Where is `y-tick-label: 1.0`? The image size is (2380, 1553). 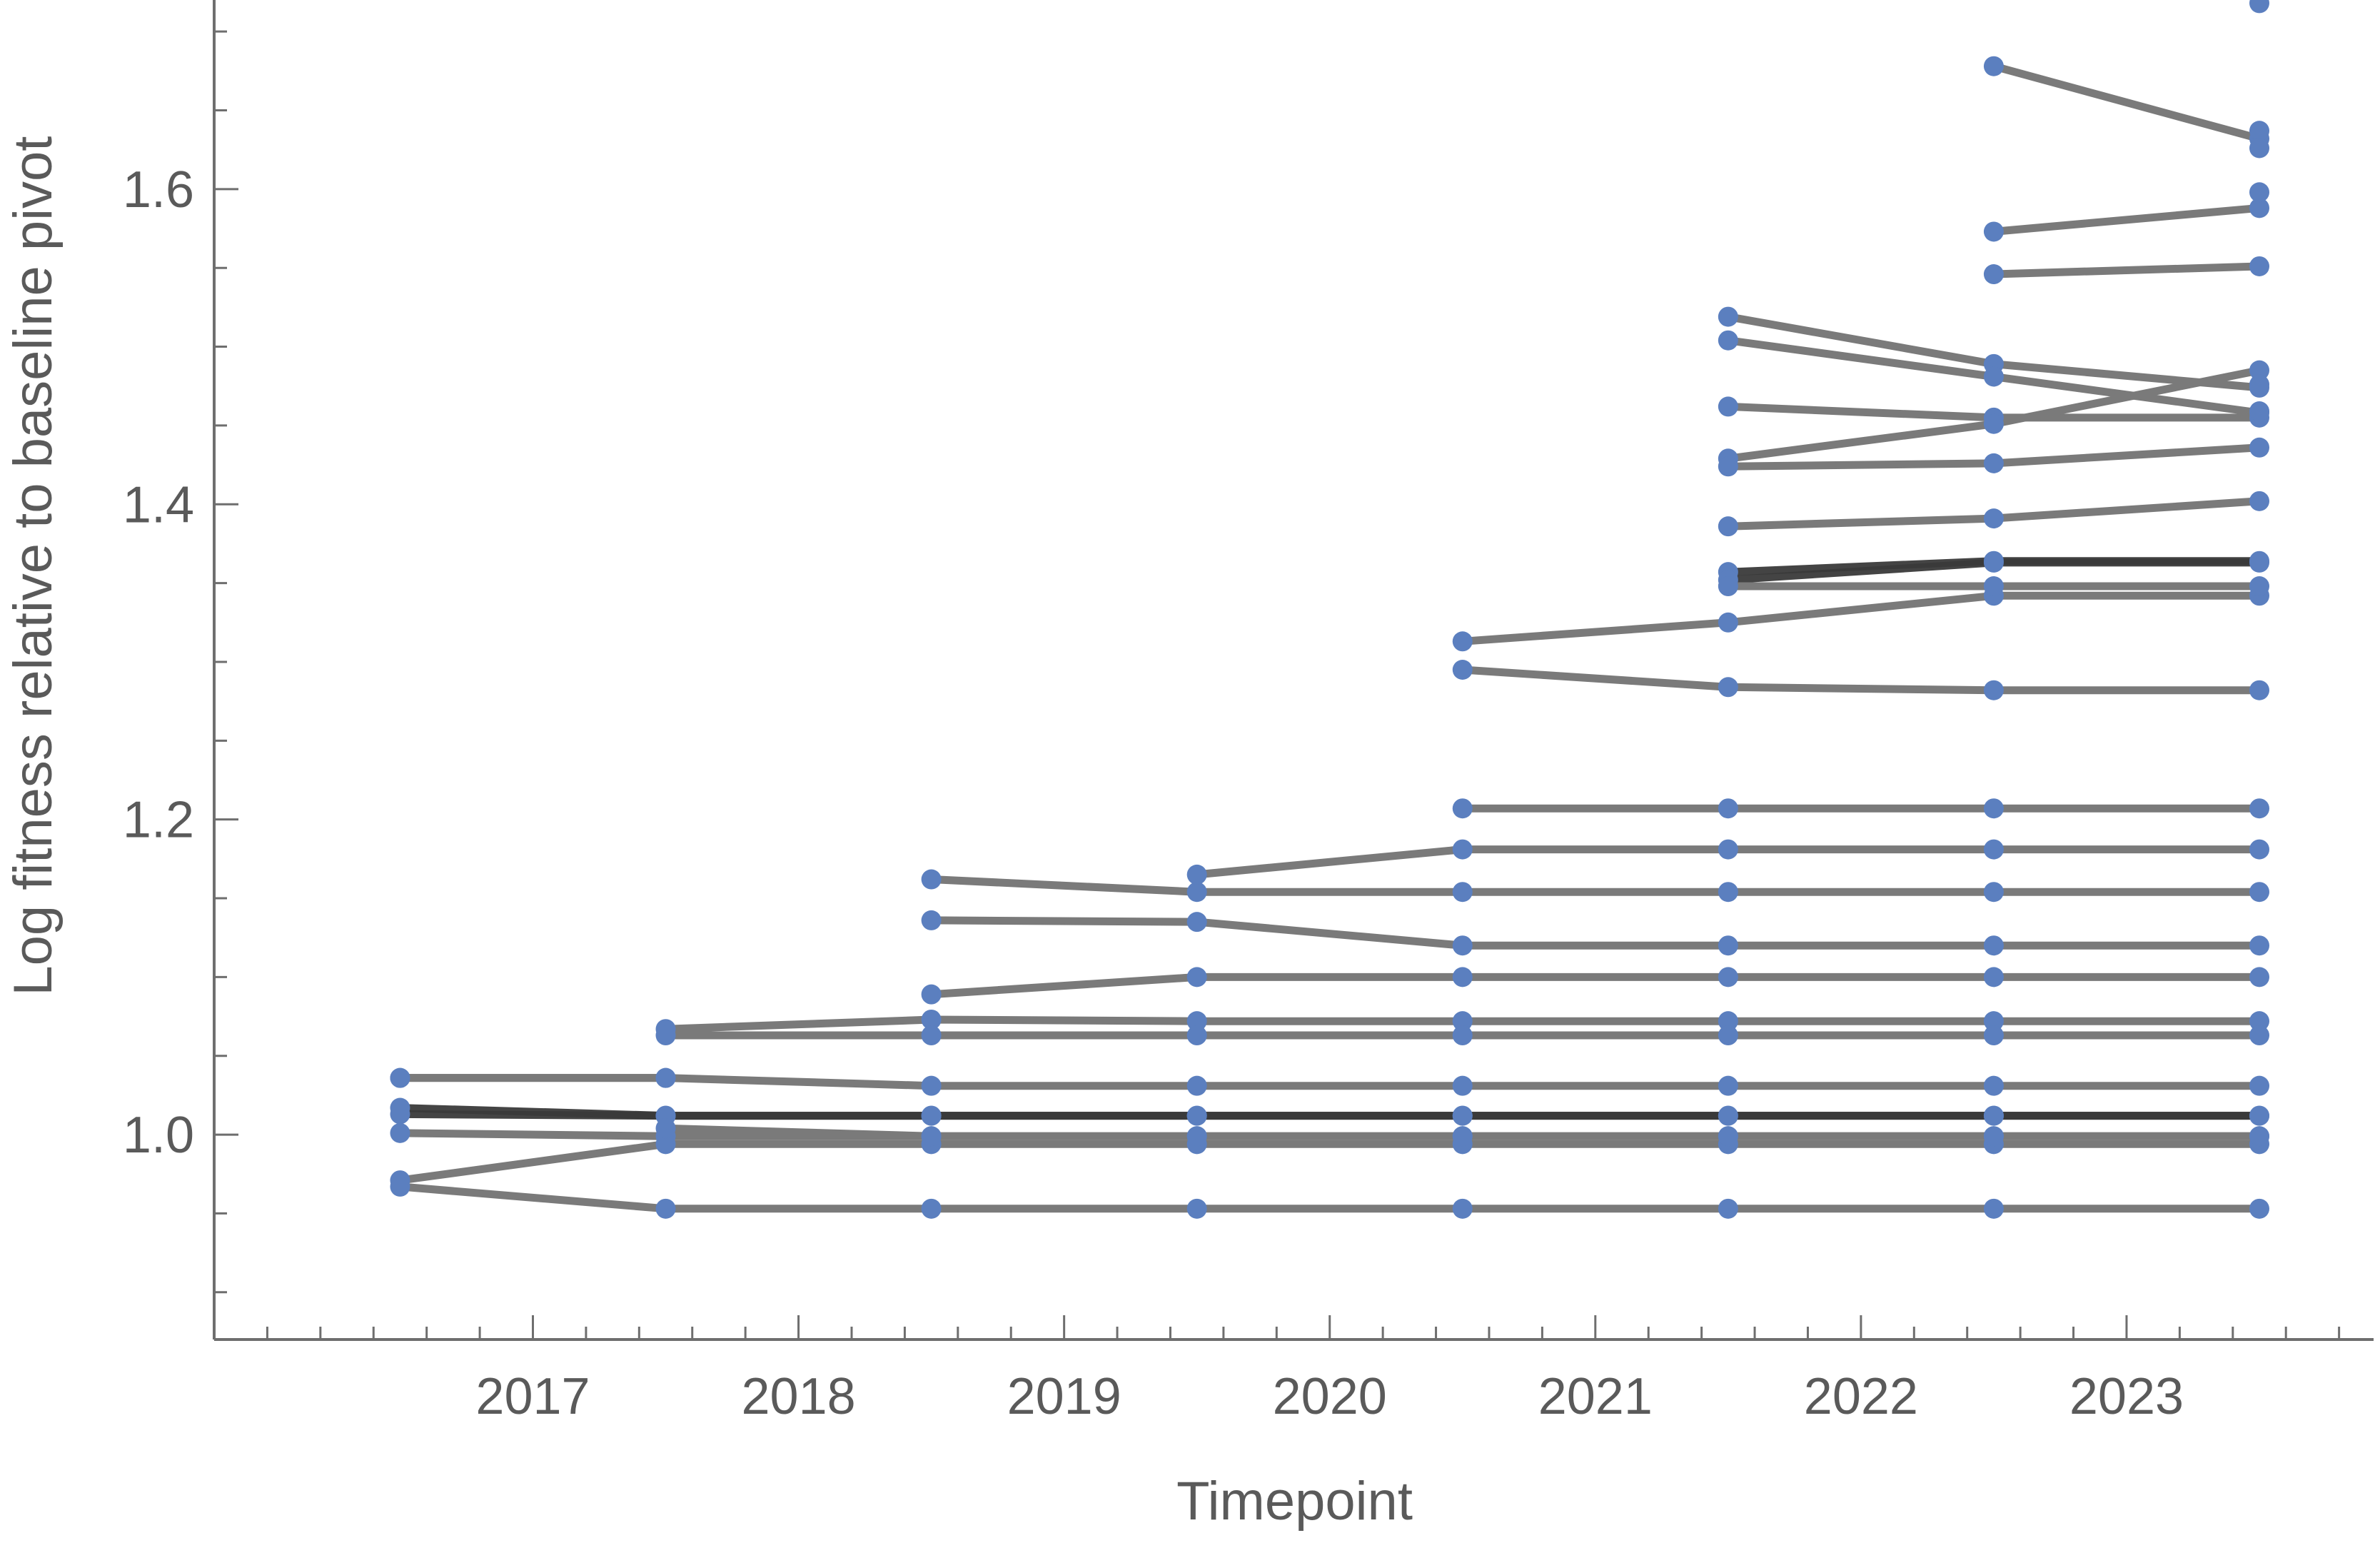 y-tick-label: 1.0 is located at coordinates (158, 1135).